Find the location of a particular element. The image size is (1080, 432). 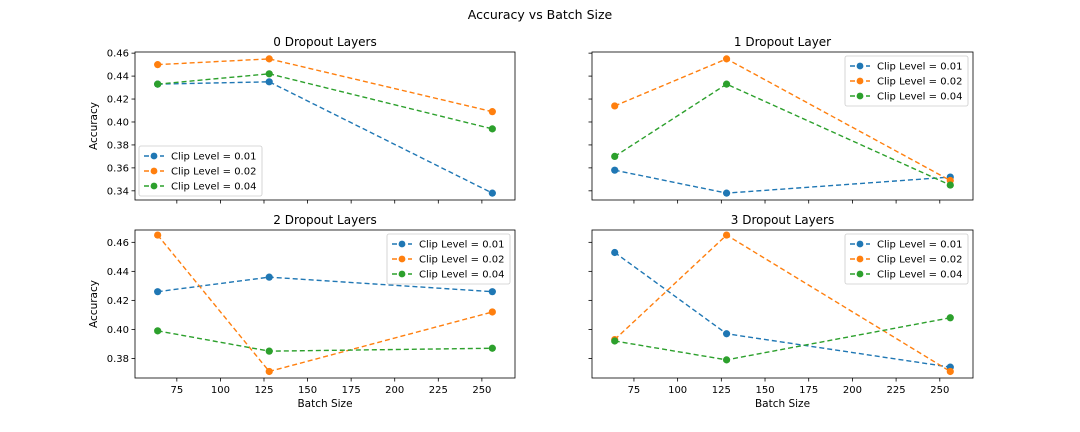

y-tick-label: 0.44 is located at coordinates (118, 272).